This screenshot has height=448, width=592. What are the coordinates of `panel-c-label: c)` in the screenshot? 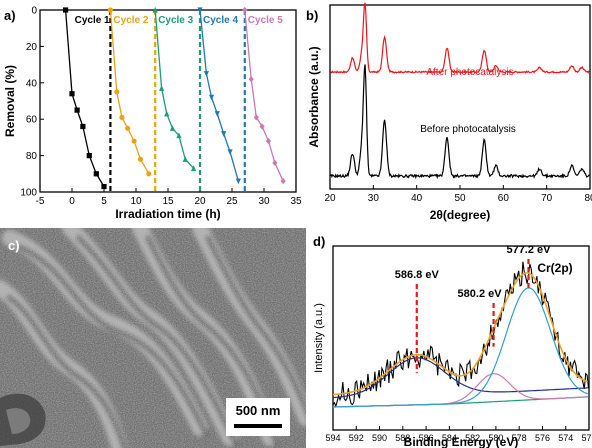 It's located at (14, 245).